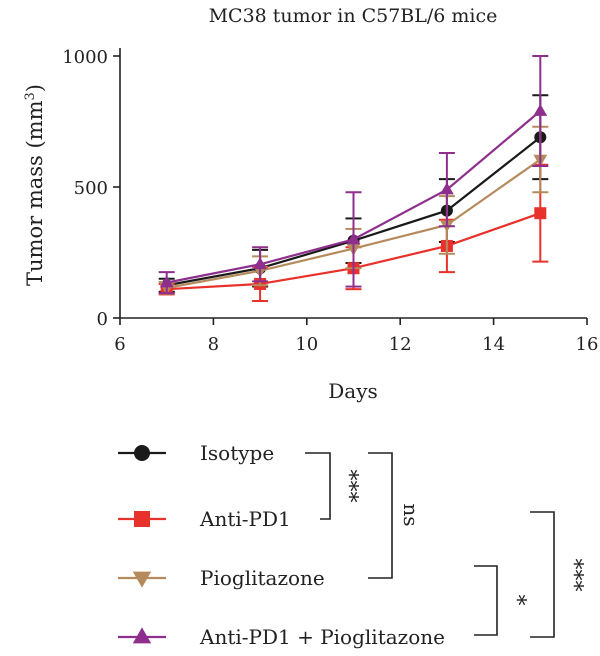 The height and width of the screenshot is (656, 600). I want to click on bracket-isotype-pioglitazone: ns, so click(395, 515).